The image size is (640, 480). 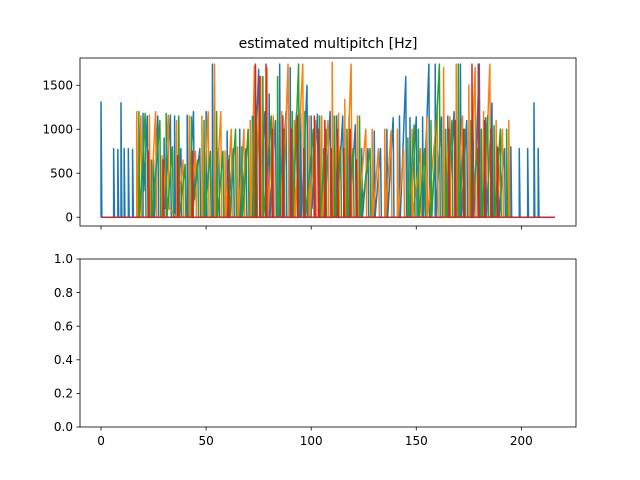 What do you see at coordinates (63, 259) in the screenshot?
I see `bottom-y-tick-label: 1.0` at bounding box center [63, 259].